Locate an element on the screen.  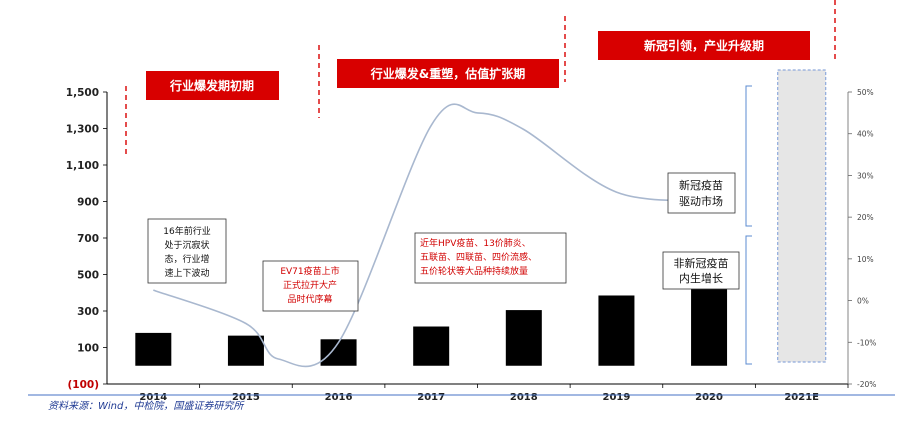
phase-banner-2-label: 行业爆发&重塑，估值扩张期 is located at coordinates (447, 73).